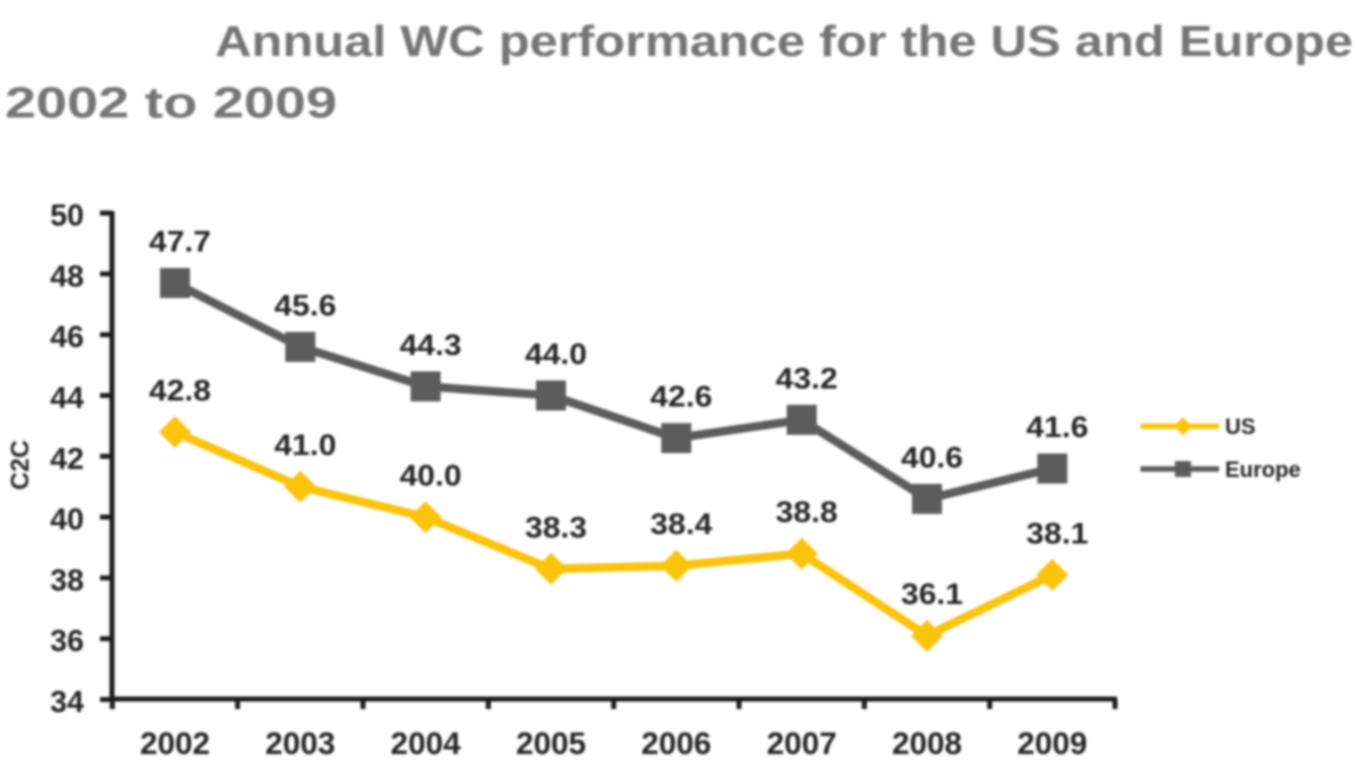 The image size is (1357, 771). What do you see at coordinates (67, 459) in the screenshot?
I see `svg-text: 42` at bounding box center [67, 459].